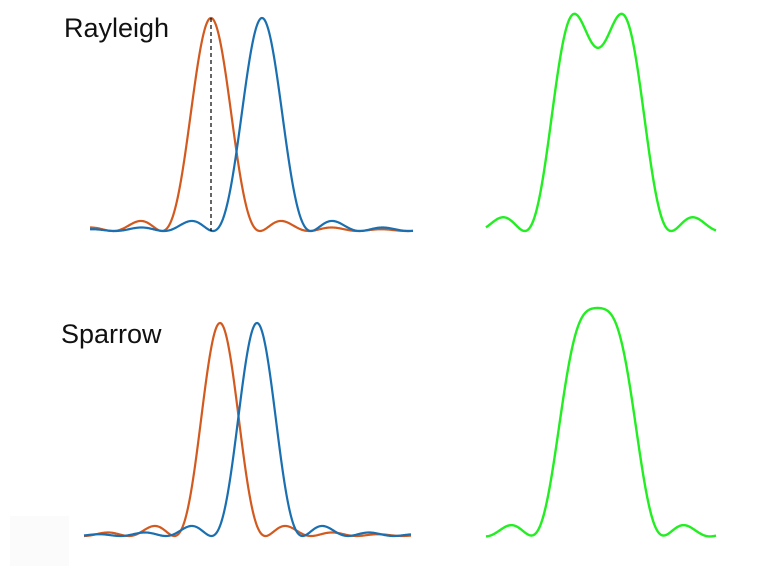 Image resolution: width=761 pixels, height=567 pixels. I want to click on sparrow-combined-profile, so click(601, 422).